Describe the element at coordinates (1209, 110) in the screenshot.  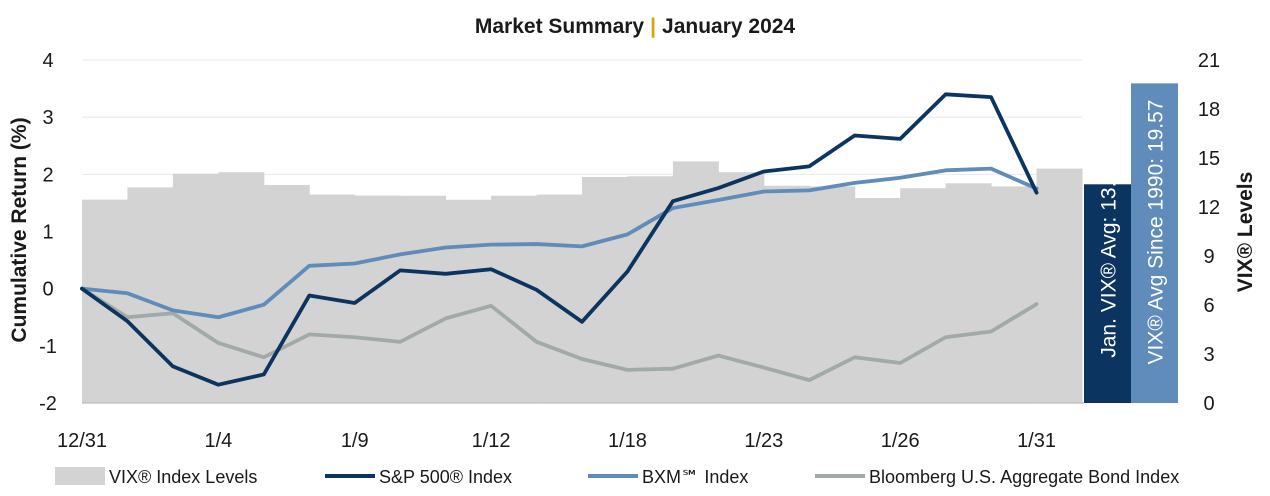
I see `y2-tick-label: 18` at that location.